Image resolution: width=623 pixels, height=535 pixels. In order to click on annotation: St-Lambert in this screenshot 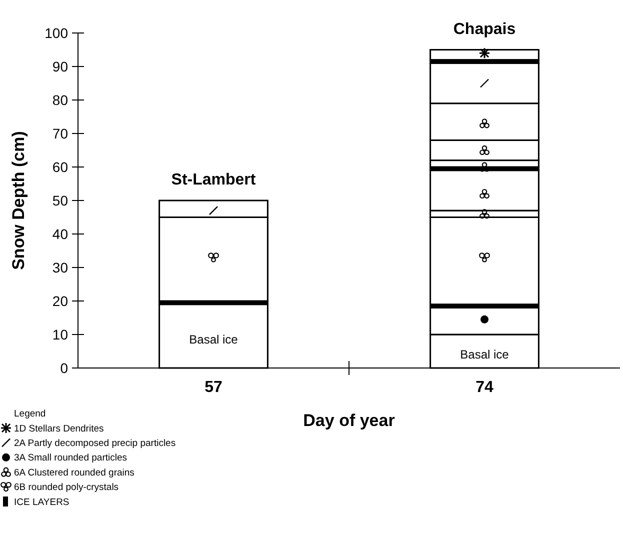, I will do `click(213, 180)`.